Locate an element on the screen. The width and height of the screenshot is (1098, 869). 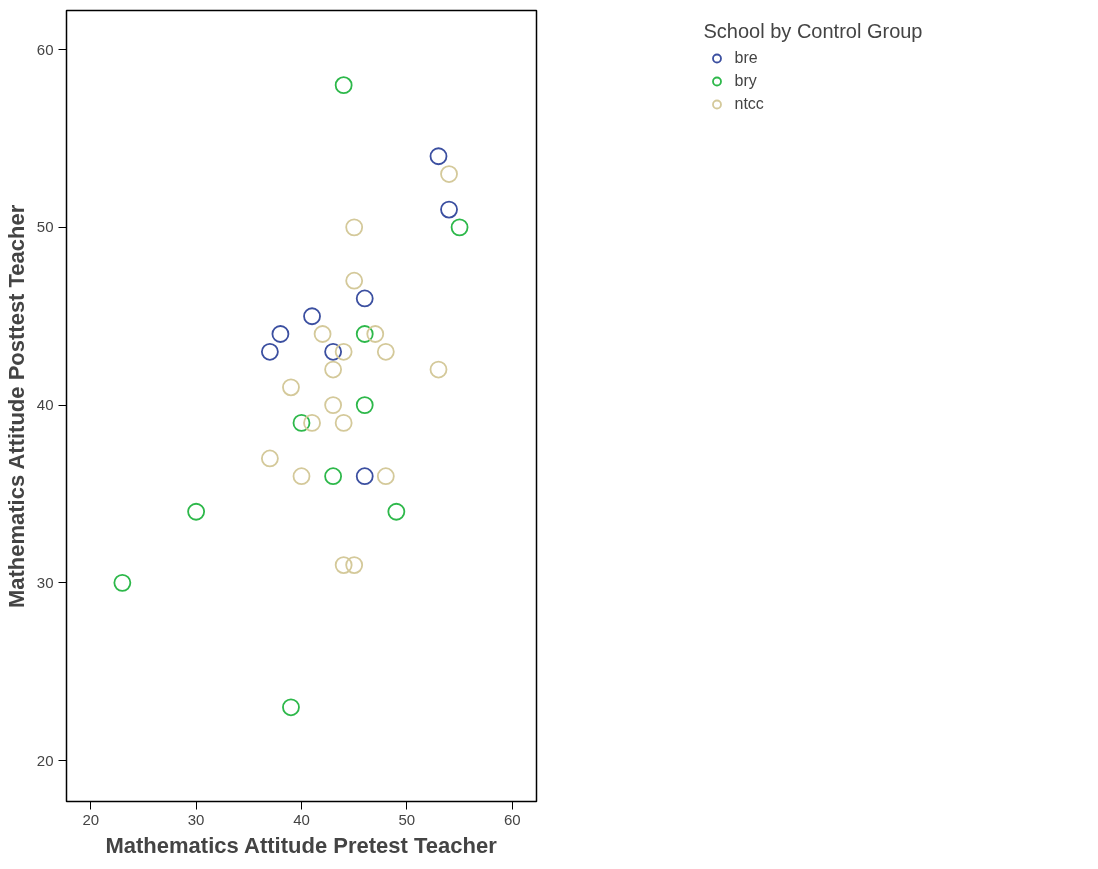
y-tick-label: 60 is located at coordinates (45, 49).